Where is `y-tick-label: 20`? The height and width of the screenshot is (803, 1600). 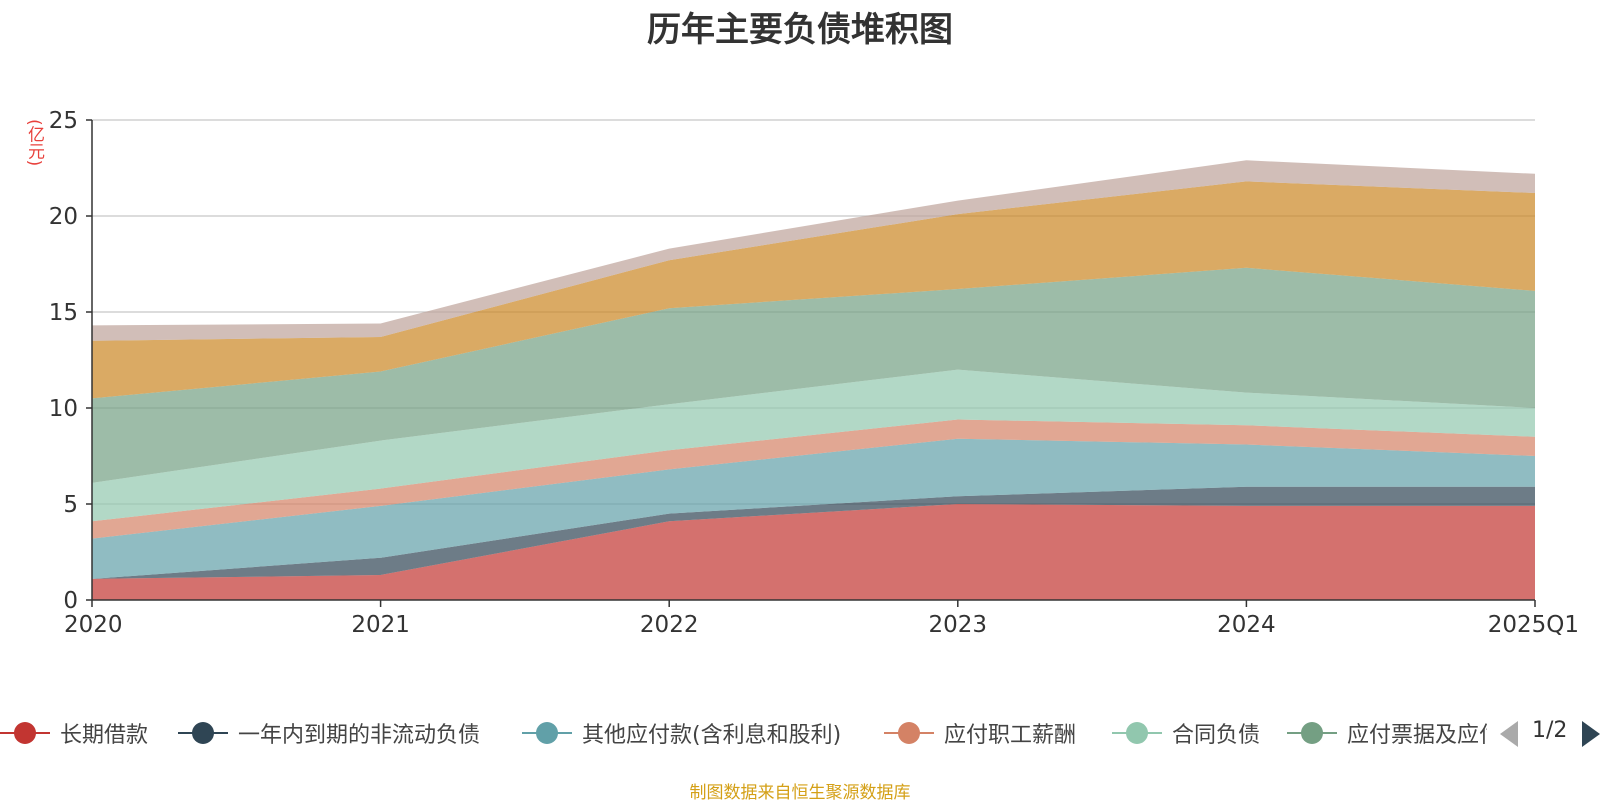
y-tick-label: 20 is located at coordinates (63, 217).